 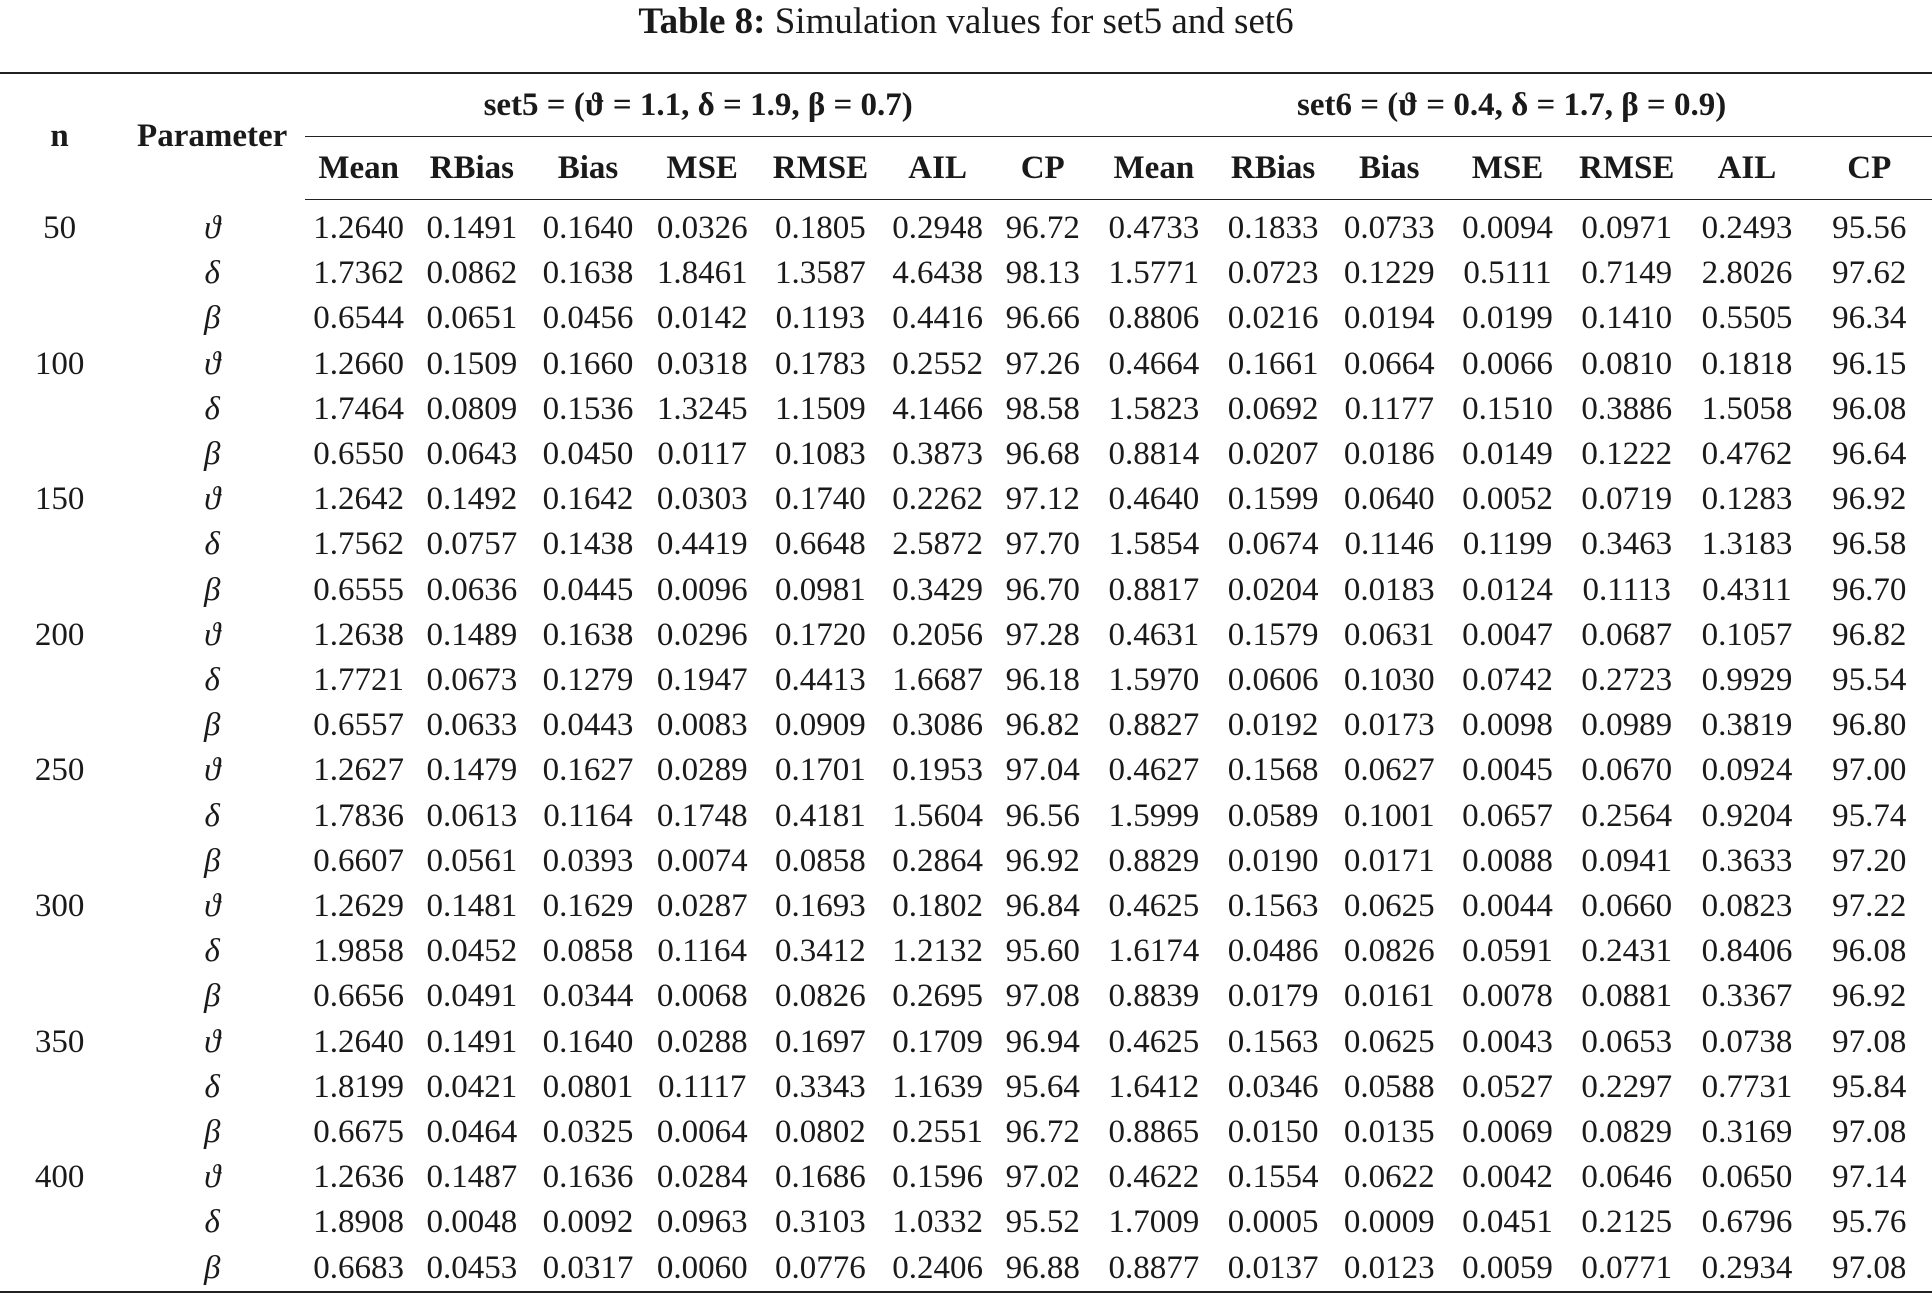 What do you see at coordinates (588, 363) in the screenshot?
I see `cell-set5-bias: 0.1660` at bounding box center [588, 363].